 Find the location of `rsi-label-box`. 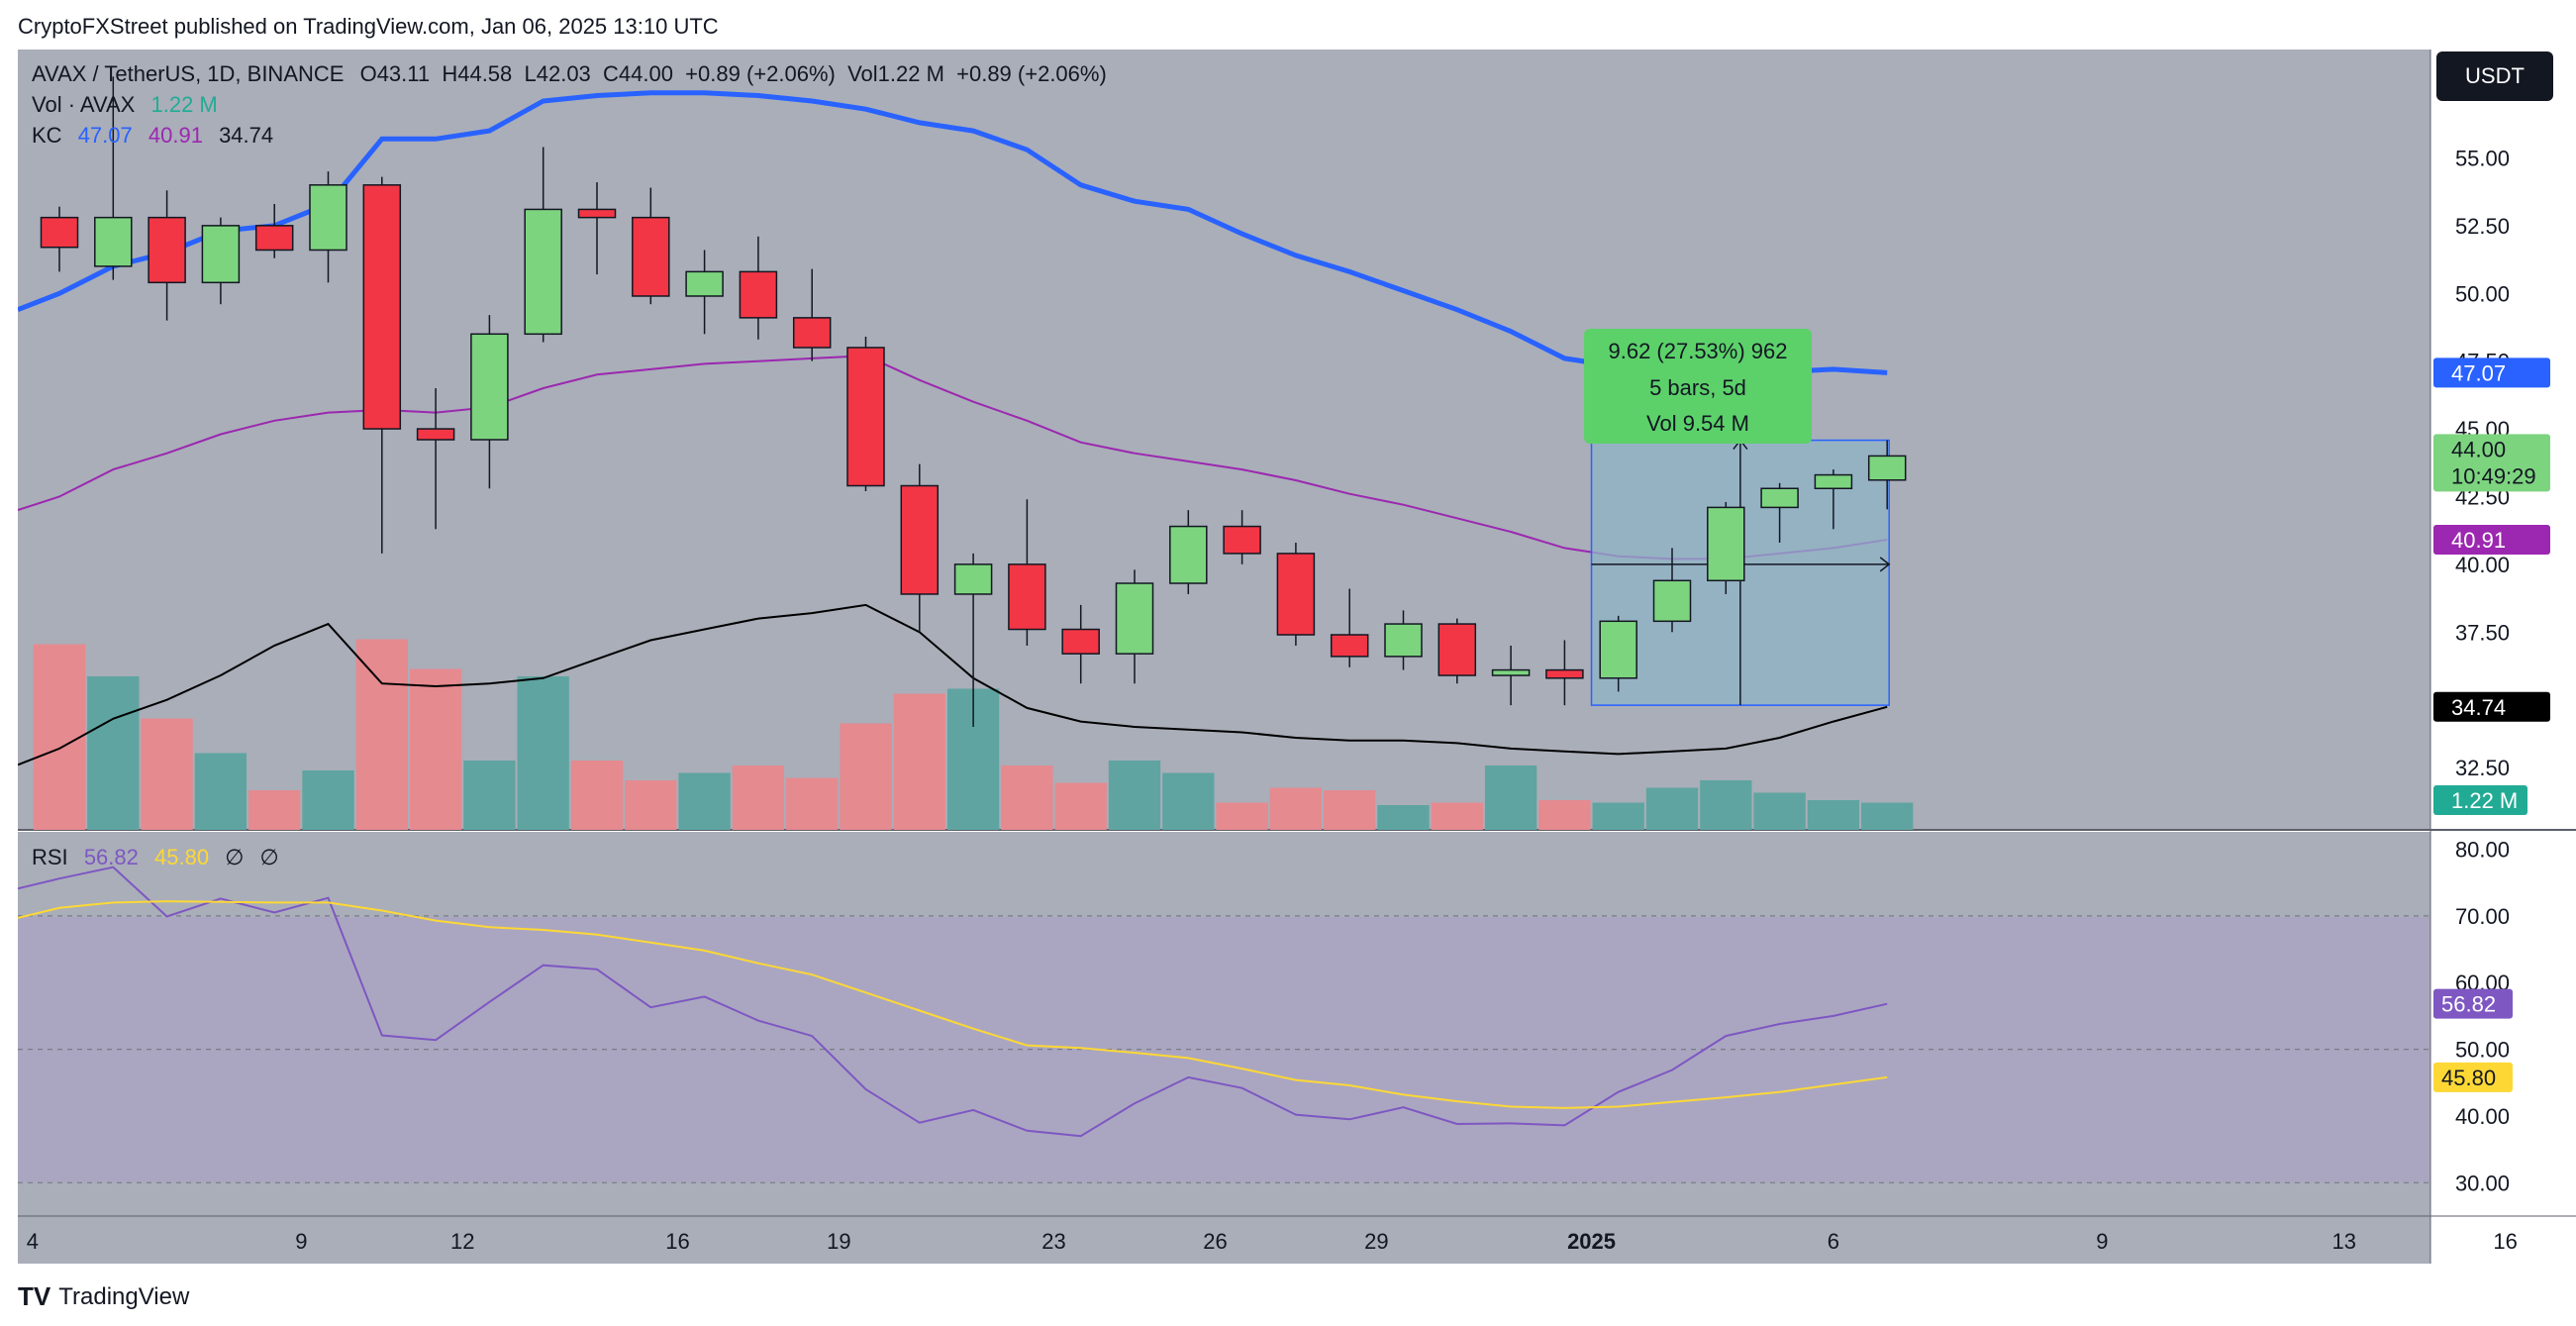

rsi-label-box is located at coordinates (2473, 1003).